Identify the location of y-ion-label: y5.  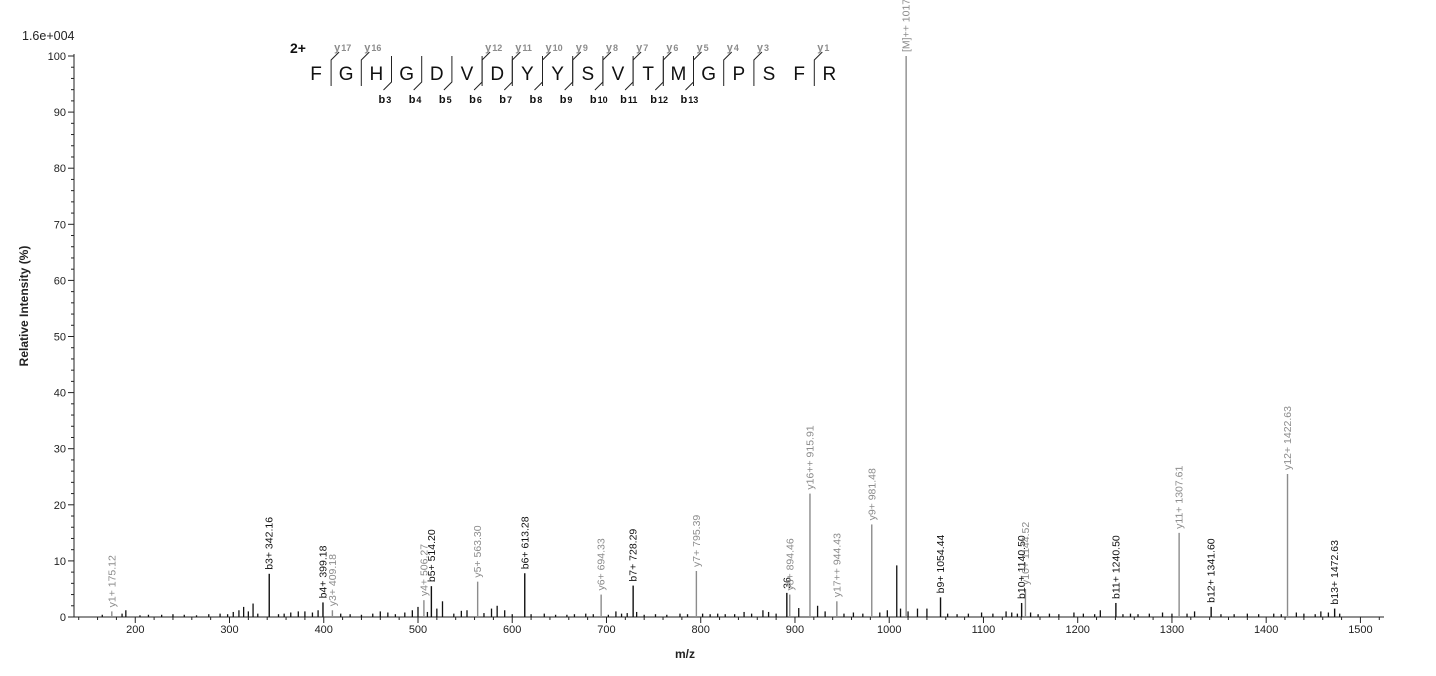
(703, 48).